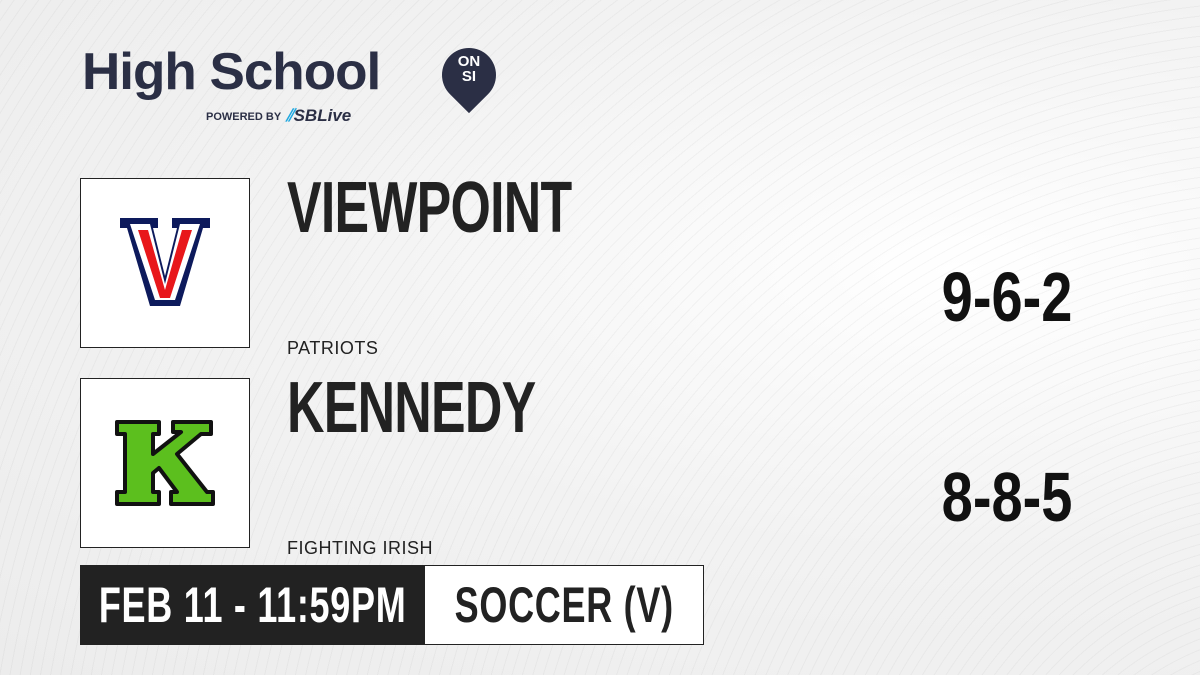  Describe the element at coordinates (1006, 297) in the screenshot. I see `team-record: 9-6-2` at that location.